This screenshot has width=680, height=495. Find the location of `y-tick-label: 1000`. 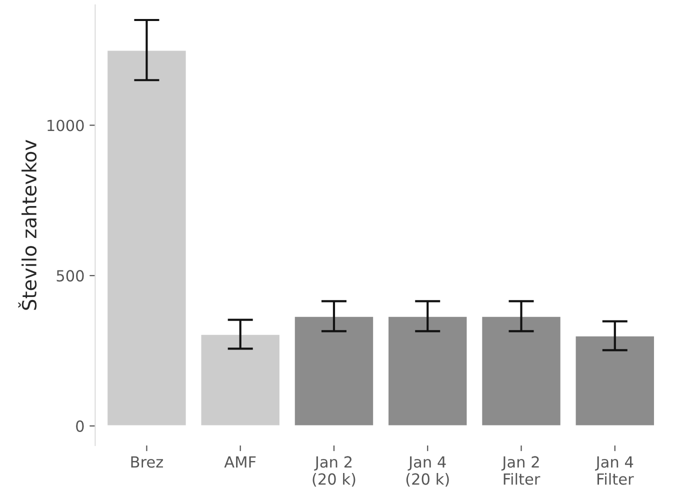

y-tick-label: 1000 is located at coordinates (66, 126).